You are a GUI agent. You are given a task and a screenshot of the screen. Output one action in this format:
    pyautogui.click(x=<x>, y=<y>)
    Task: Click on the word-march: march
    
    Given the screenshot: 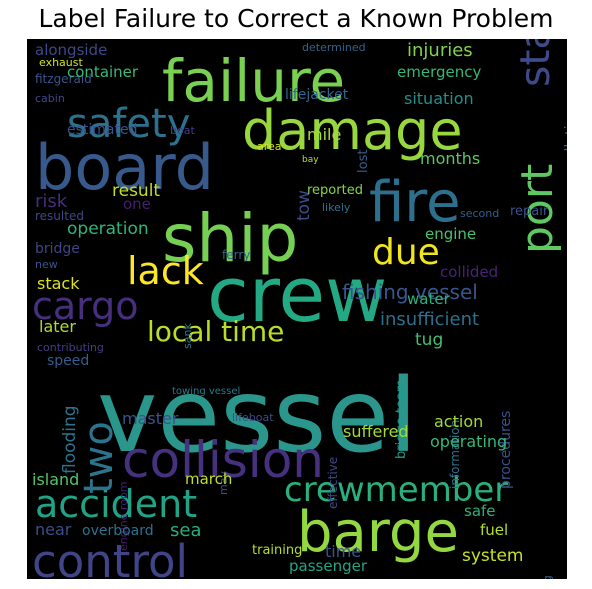 What is the action you would take?
    pyautogui.click(x=208, y=479)
    